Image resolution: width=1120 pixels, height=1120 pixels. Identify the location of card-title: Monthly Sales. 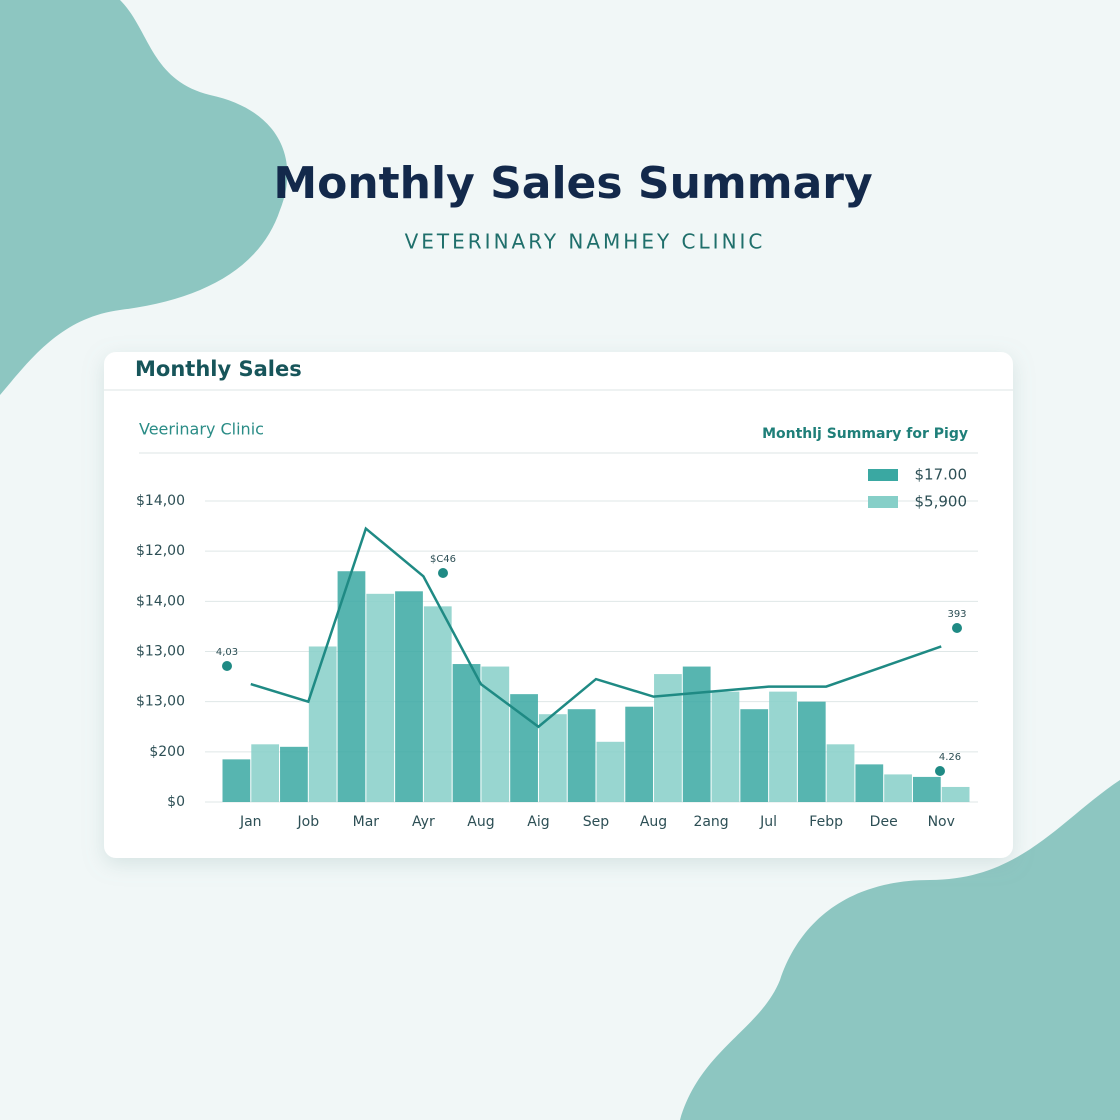
(218, 369).